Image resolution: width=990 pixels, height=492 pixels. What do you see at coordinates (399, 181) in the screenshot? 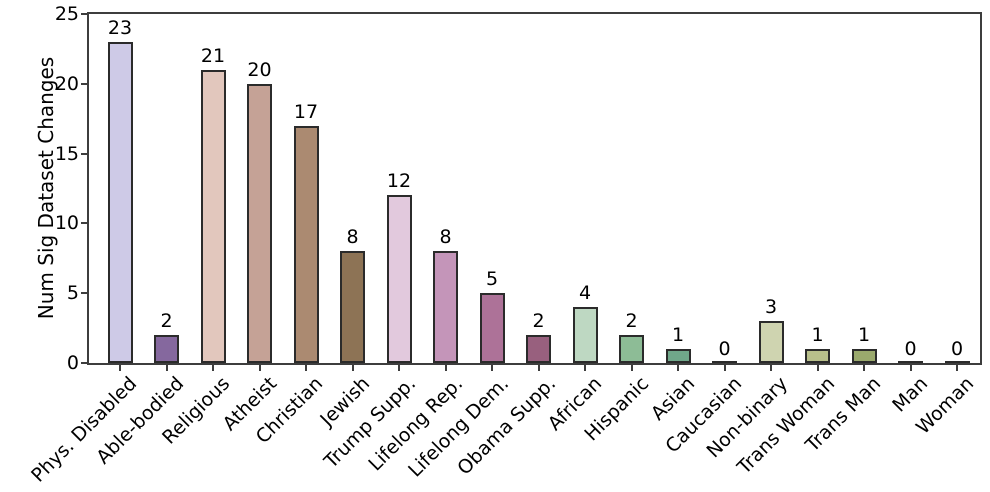
I see `bar-value-label: 12` at bounding box center [399, 181].